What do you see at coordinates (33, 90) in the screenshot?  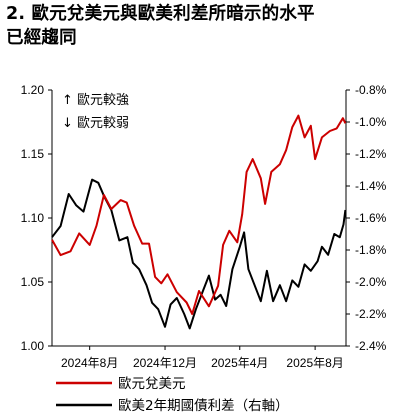 I see `left-tick-label: 1.20` at bounding box center [33, 90].